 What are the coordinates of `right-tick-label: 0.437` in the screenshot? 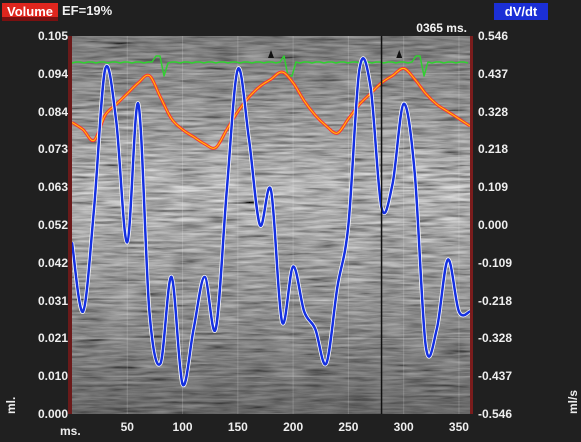 It's located at (493, 73).